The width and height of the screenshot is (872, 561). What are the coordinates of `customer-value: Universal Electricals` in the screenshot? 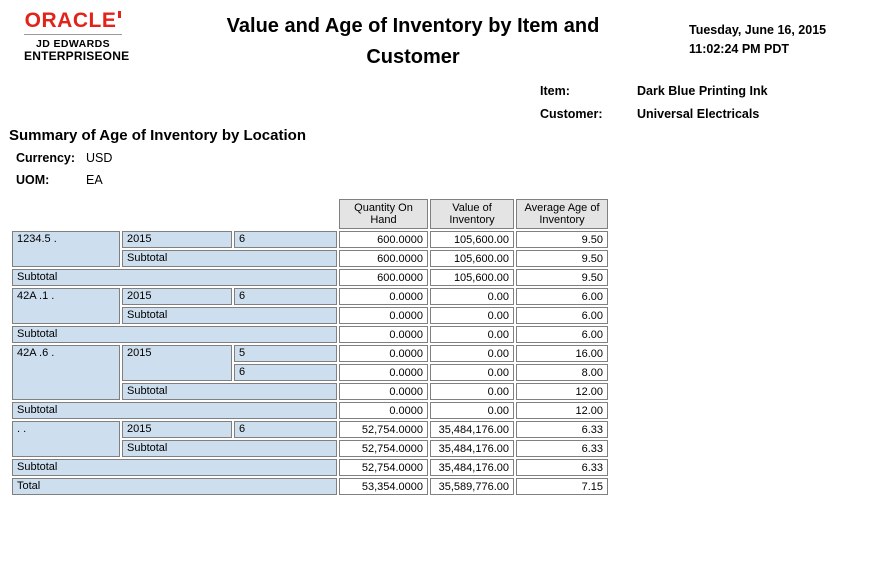 It's located at (698, 114).